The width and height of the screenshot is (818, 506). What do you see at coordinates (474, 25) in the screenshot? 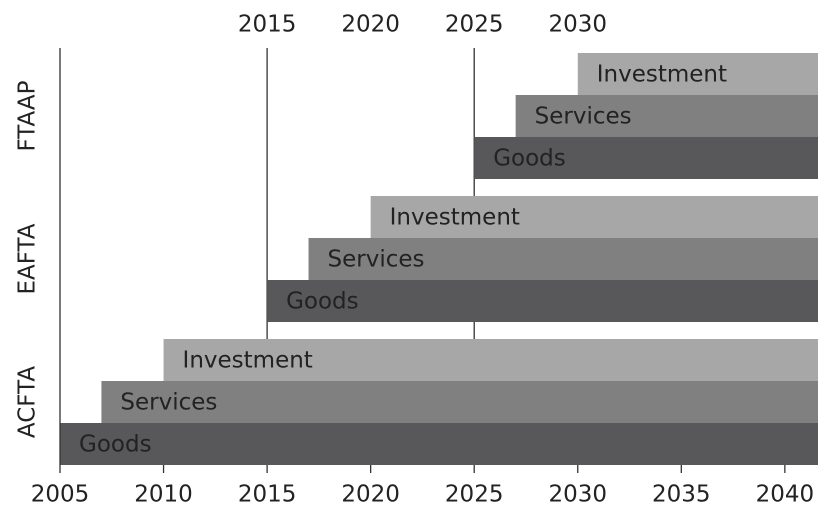
I see `x2-tick-label: 2025` at bounding box center [474, 25].